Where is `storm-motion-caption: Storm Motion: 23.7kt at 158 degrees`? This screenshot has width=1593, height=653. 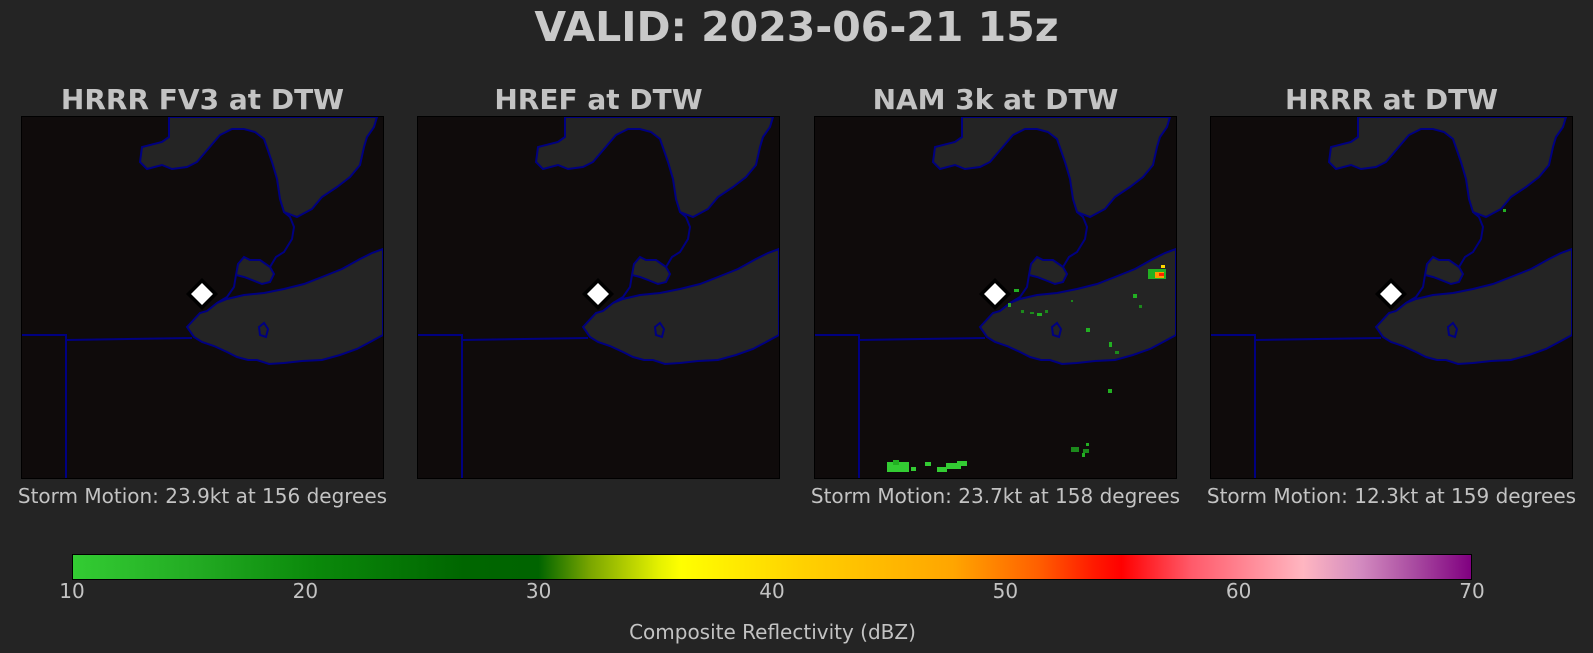 storm-motion-caption: Storm Motion: 23.7kt at 158 degrees is located at coordinates (995, 496).